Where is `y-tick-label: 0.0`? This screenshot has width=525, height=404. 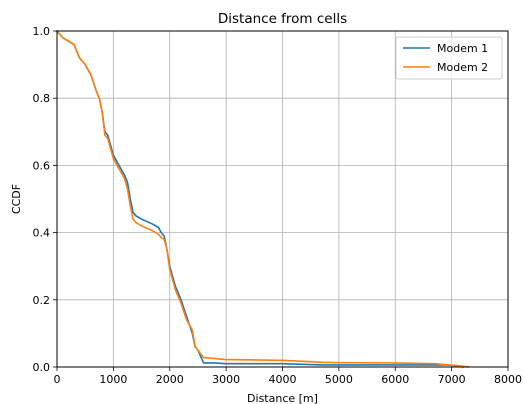
y-tick-label: 0.0 is located at coordinates (42, 367).